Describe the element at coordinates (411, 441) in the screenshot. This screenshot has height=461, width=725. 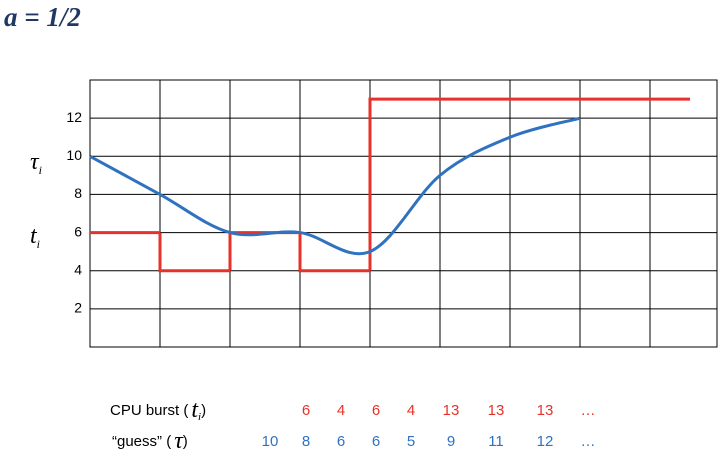
I see `data-label: 5` at that location.